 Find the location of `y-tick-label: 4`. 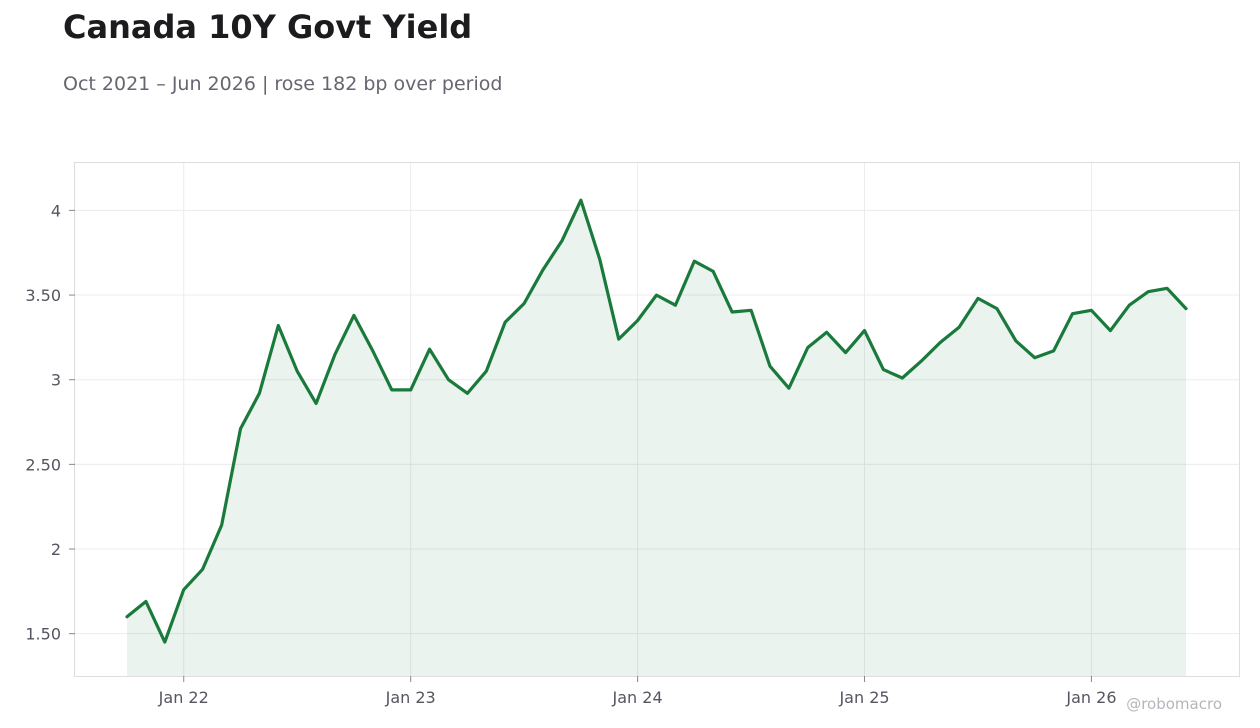

y-tick-label: 4 is located at coordinates (56, 210).